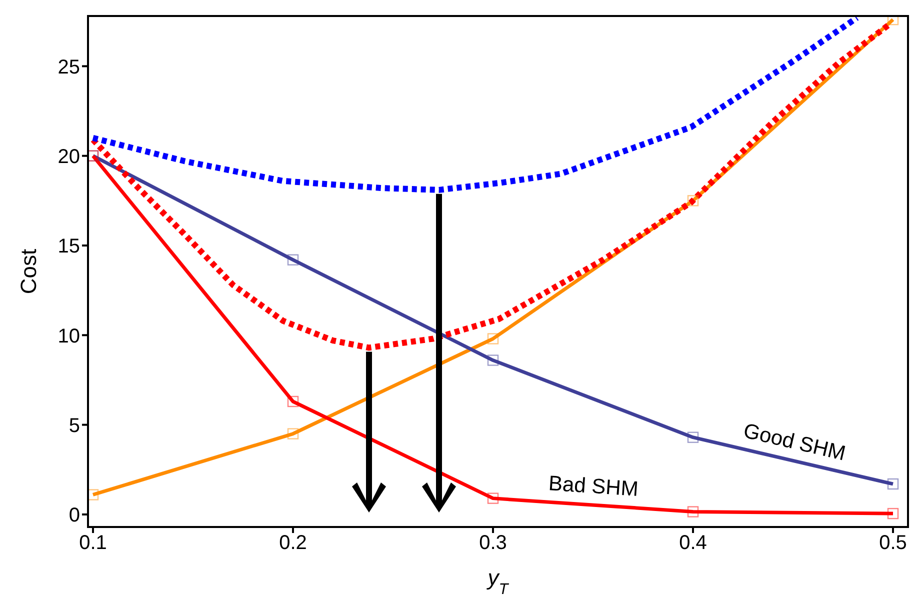 This screenshot has width=924, height=605. Describe the element at coordinates (69, 247) in the screenshot. I see `y-tick-label: 15` at that location.